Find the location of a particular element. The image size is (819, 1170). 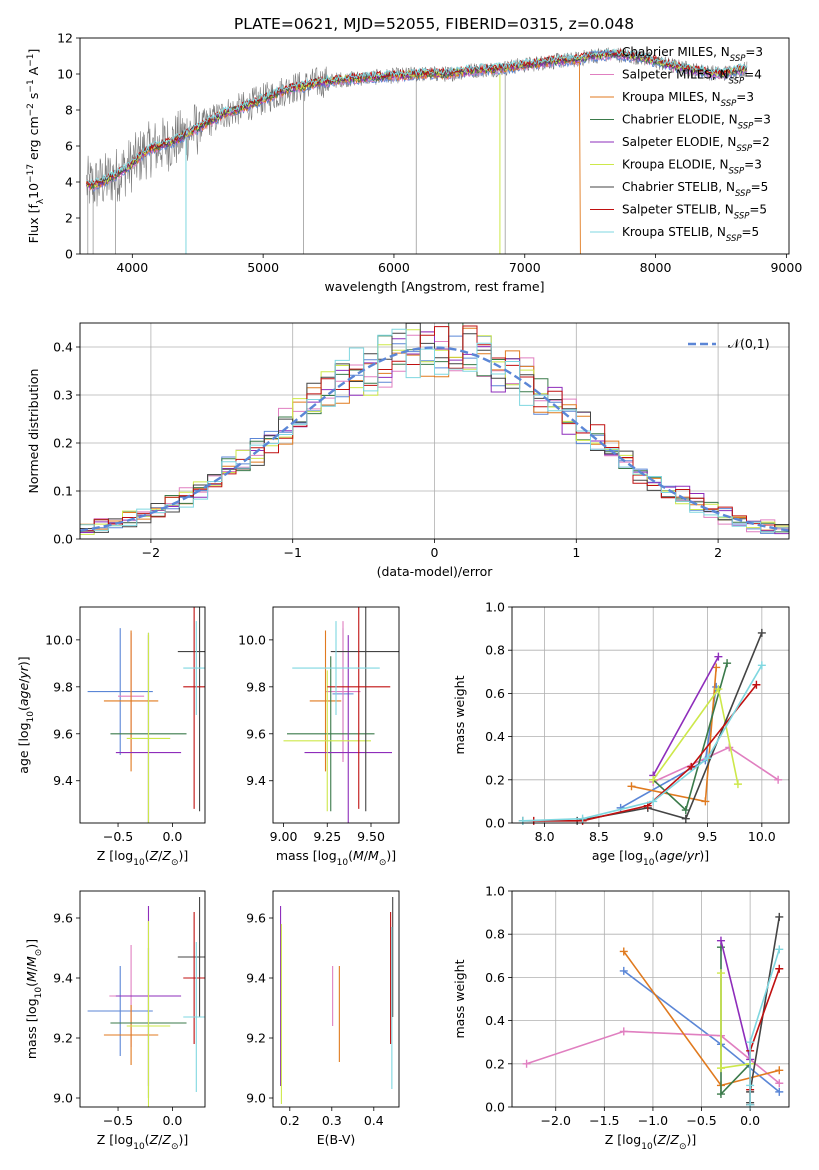

x-axis-label: Z [log10(Z/Z⊙)] is located at coordinates (143, 858).